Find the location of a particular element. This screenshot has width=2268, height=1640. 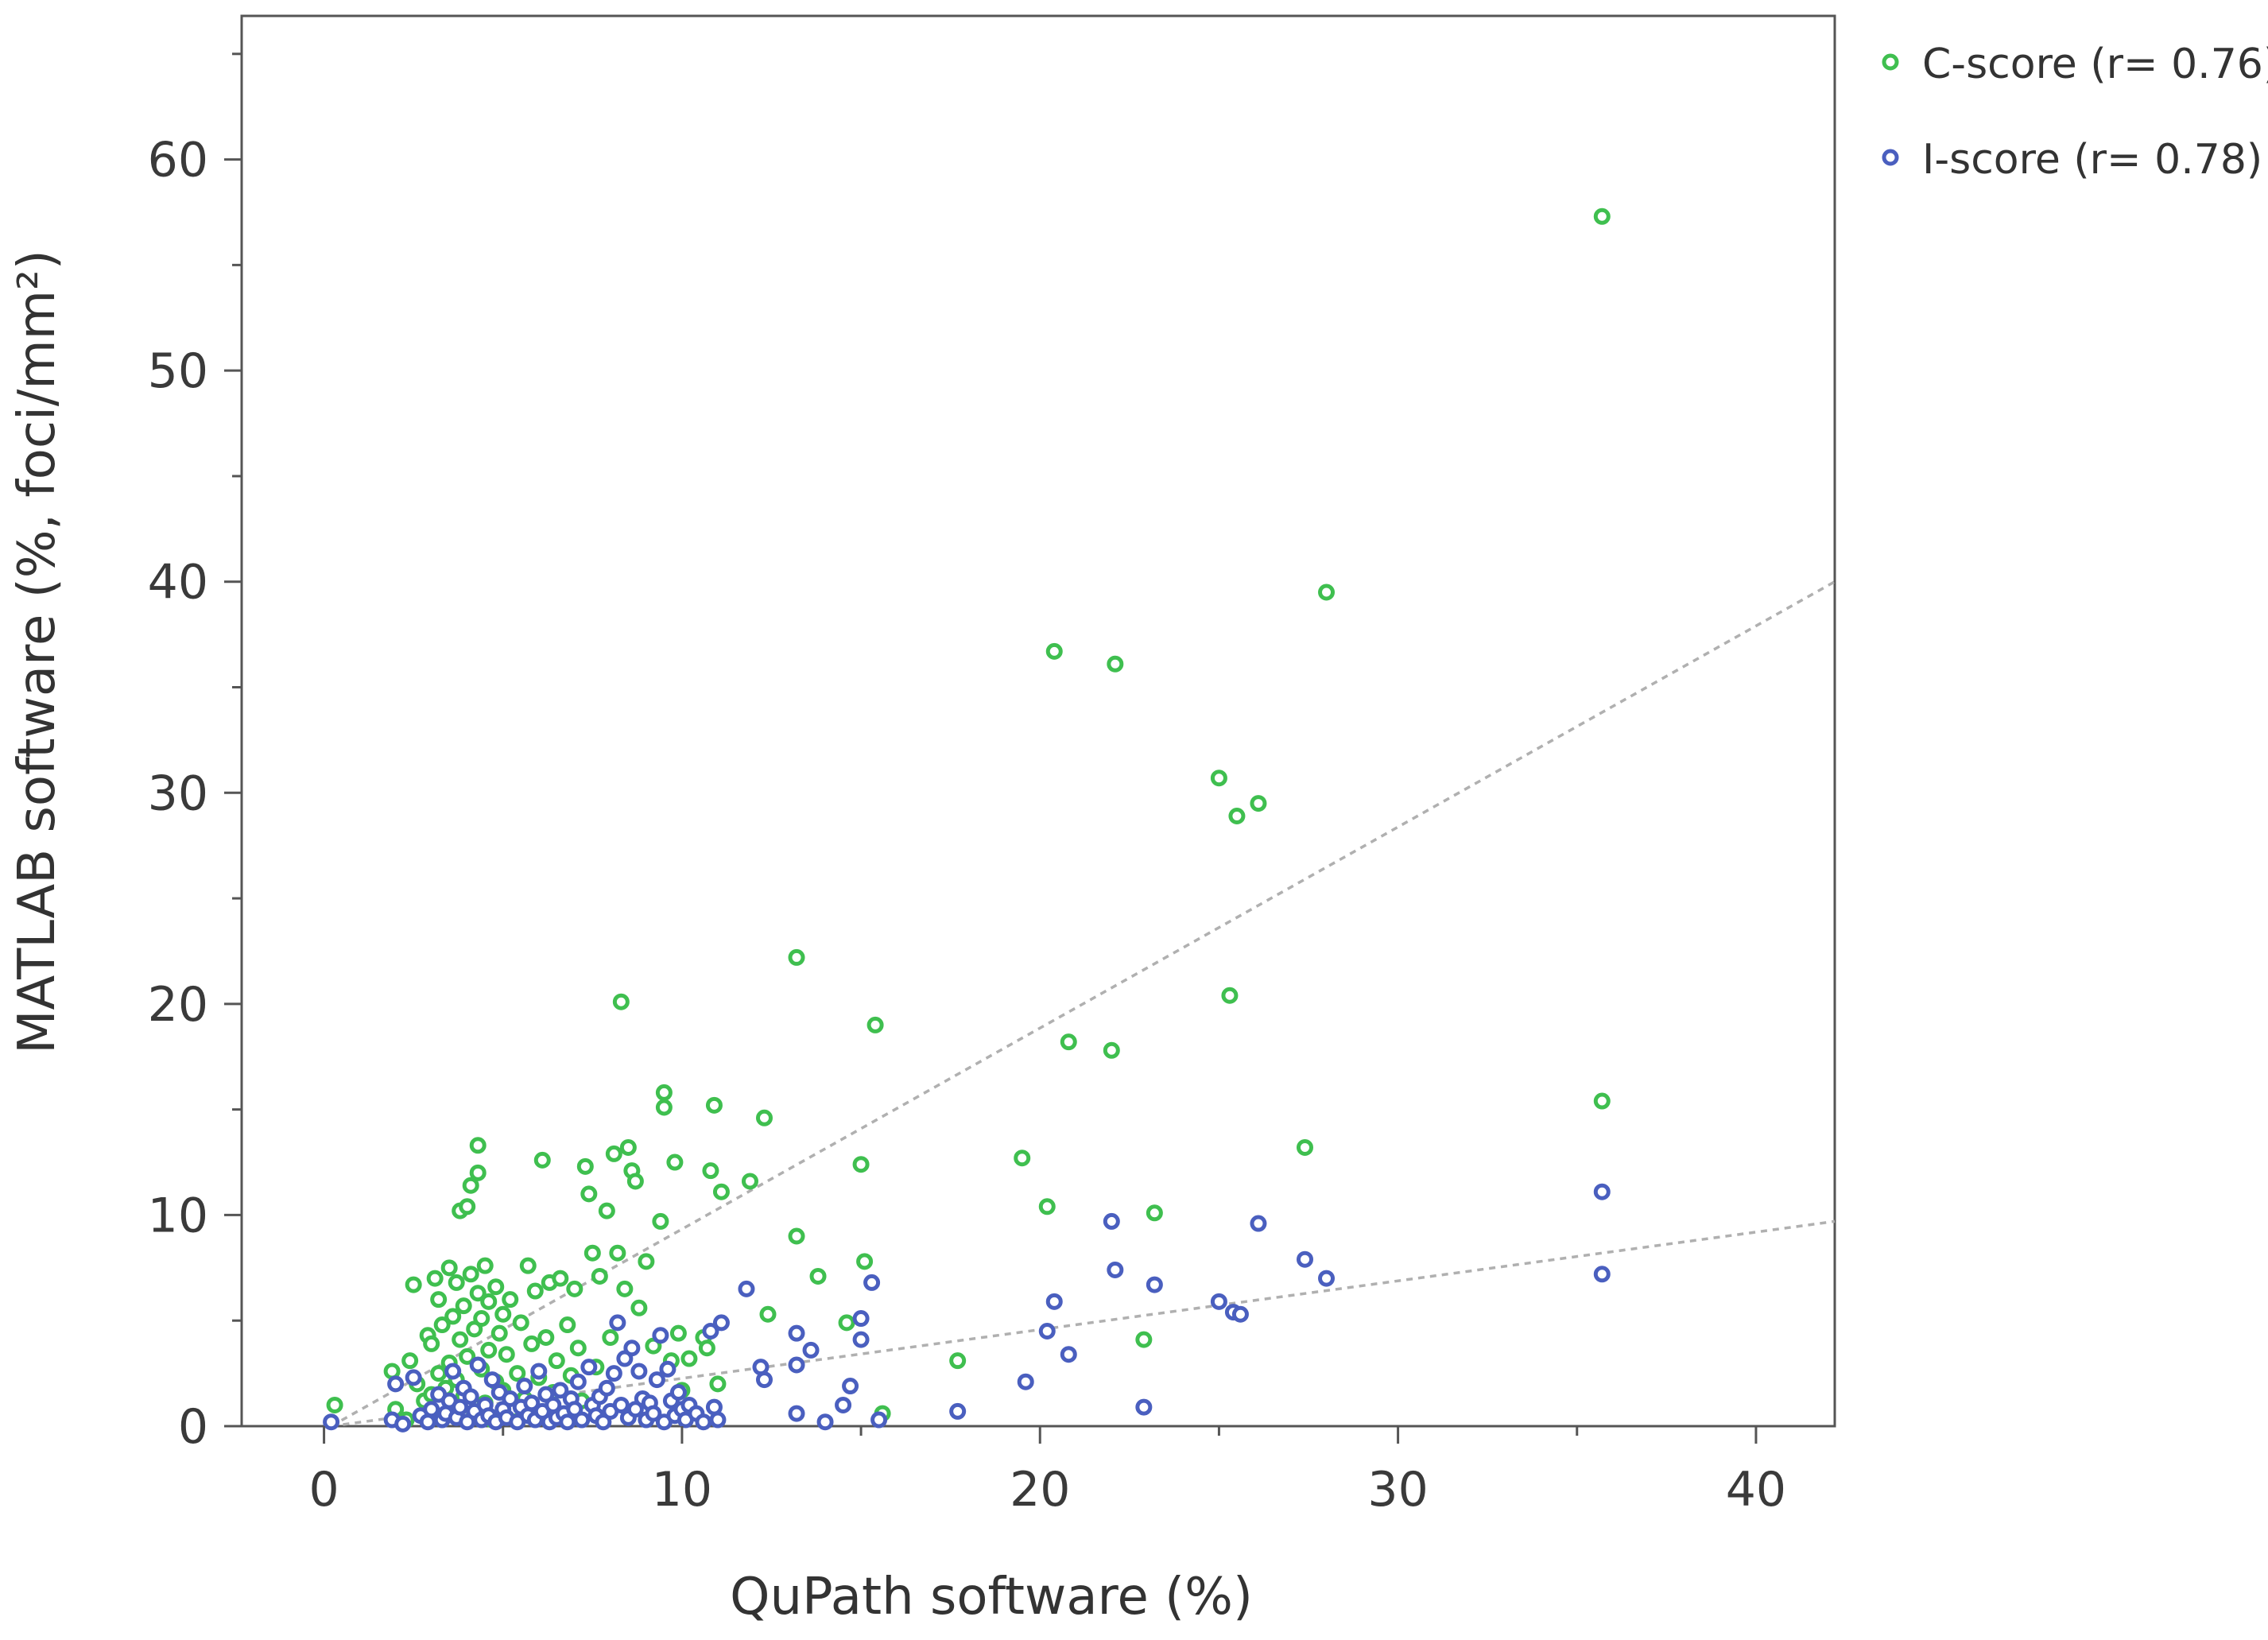

y-axis: 0 10 20 30 40 50 60 is located at coordinates (195, 753).